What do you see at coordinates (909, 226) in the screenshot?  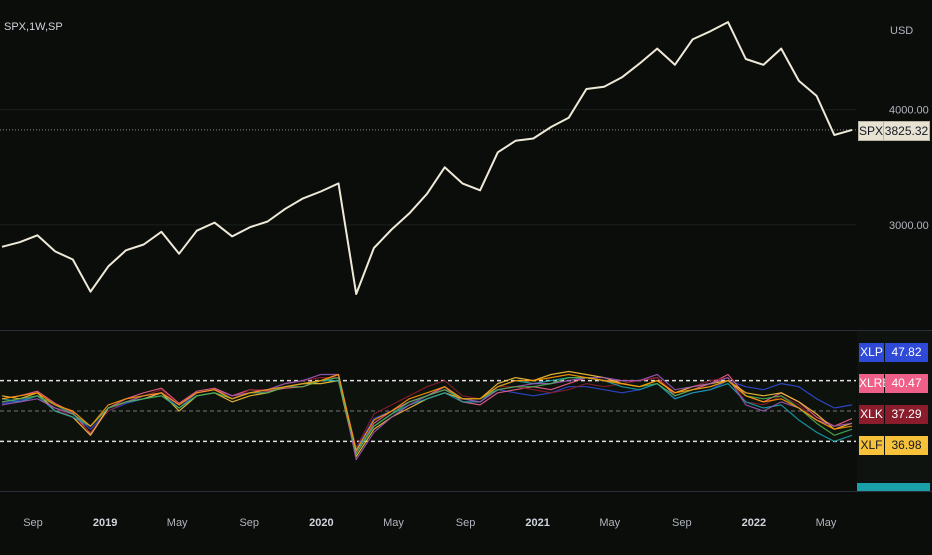 I see `y-tick-label-1: 3000.00` at bounding box center [909, 226].